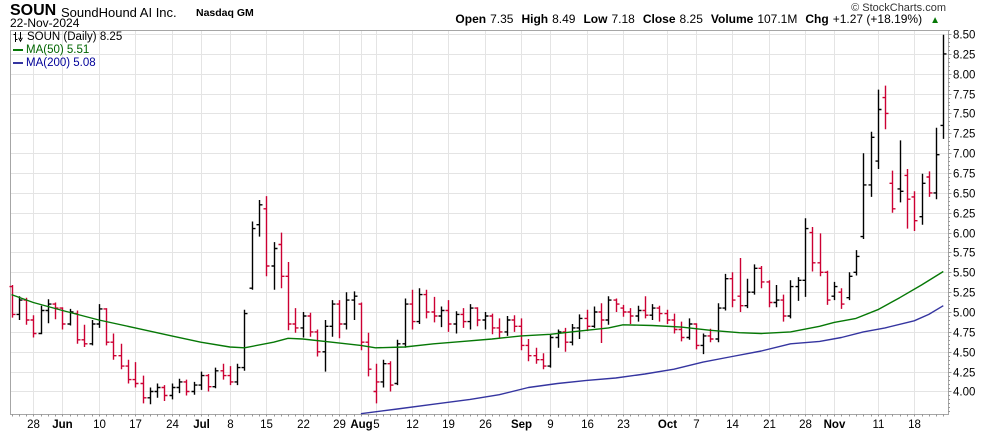 This screenshot has width=990, height=438. Describe the element at coordinates (964, 195) in the screenshot. I see `svg-text: 6.50` at that location.